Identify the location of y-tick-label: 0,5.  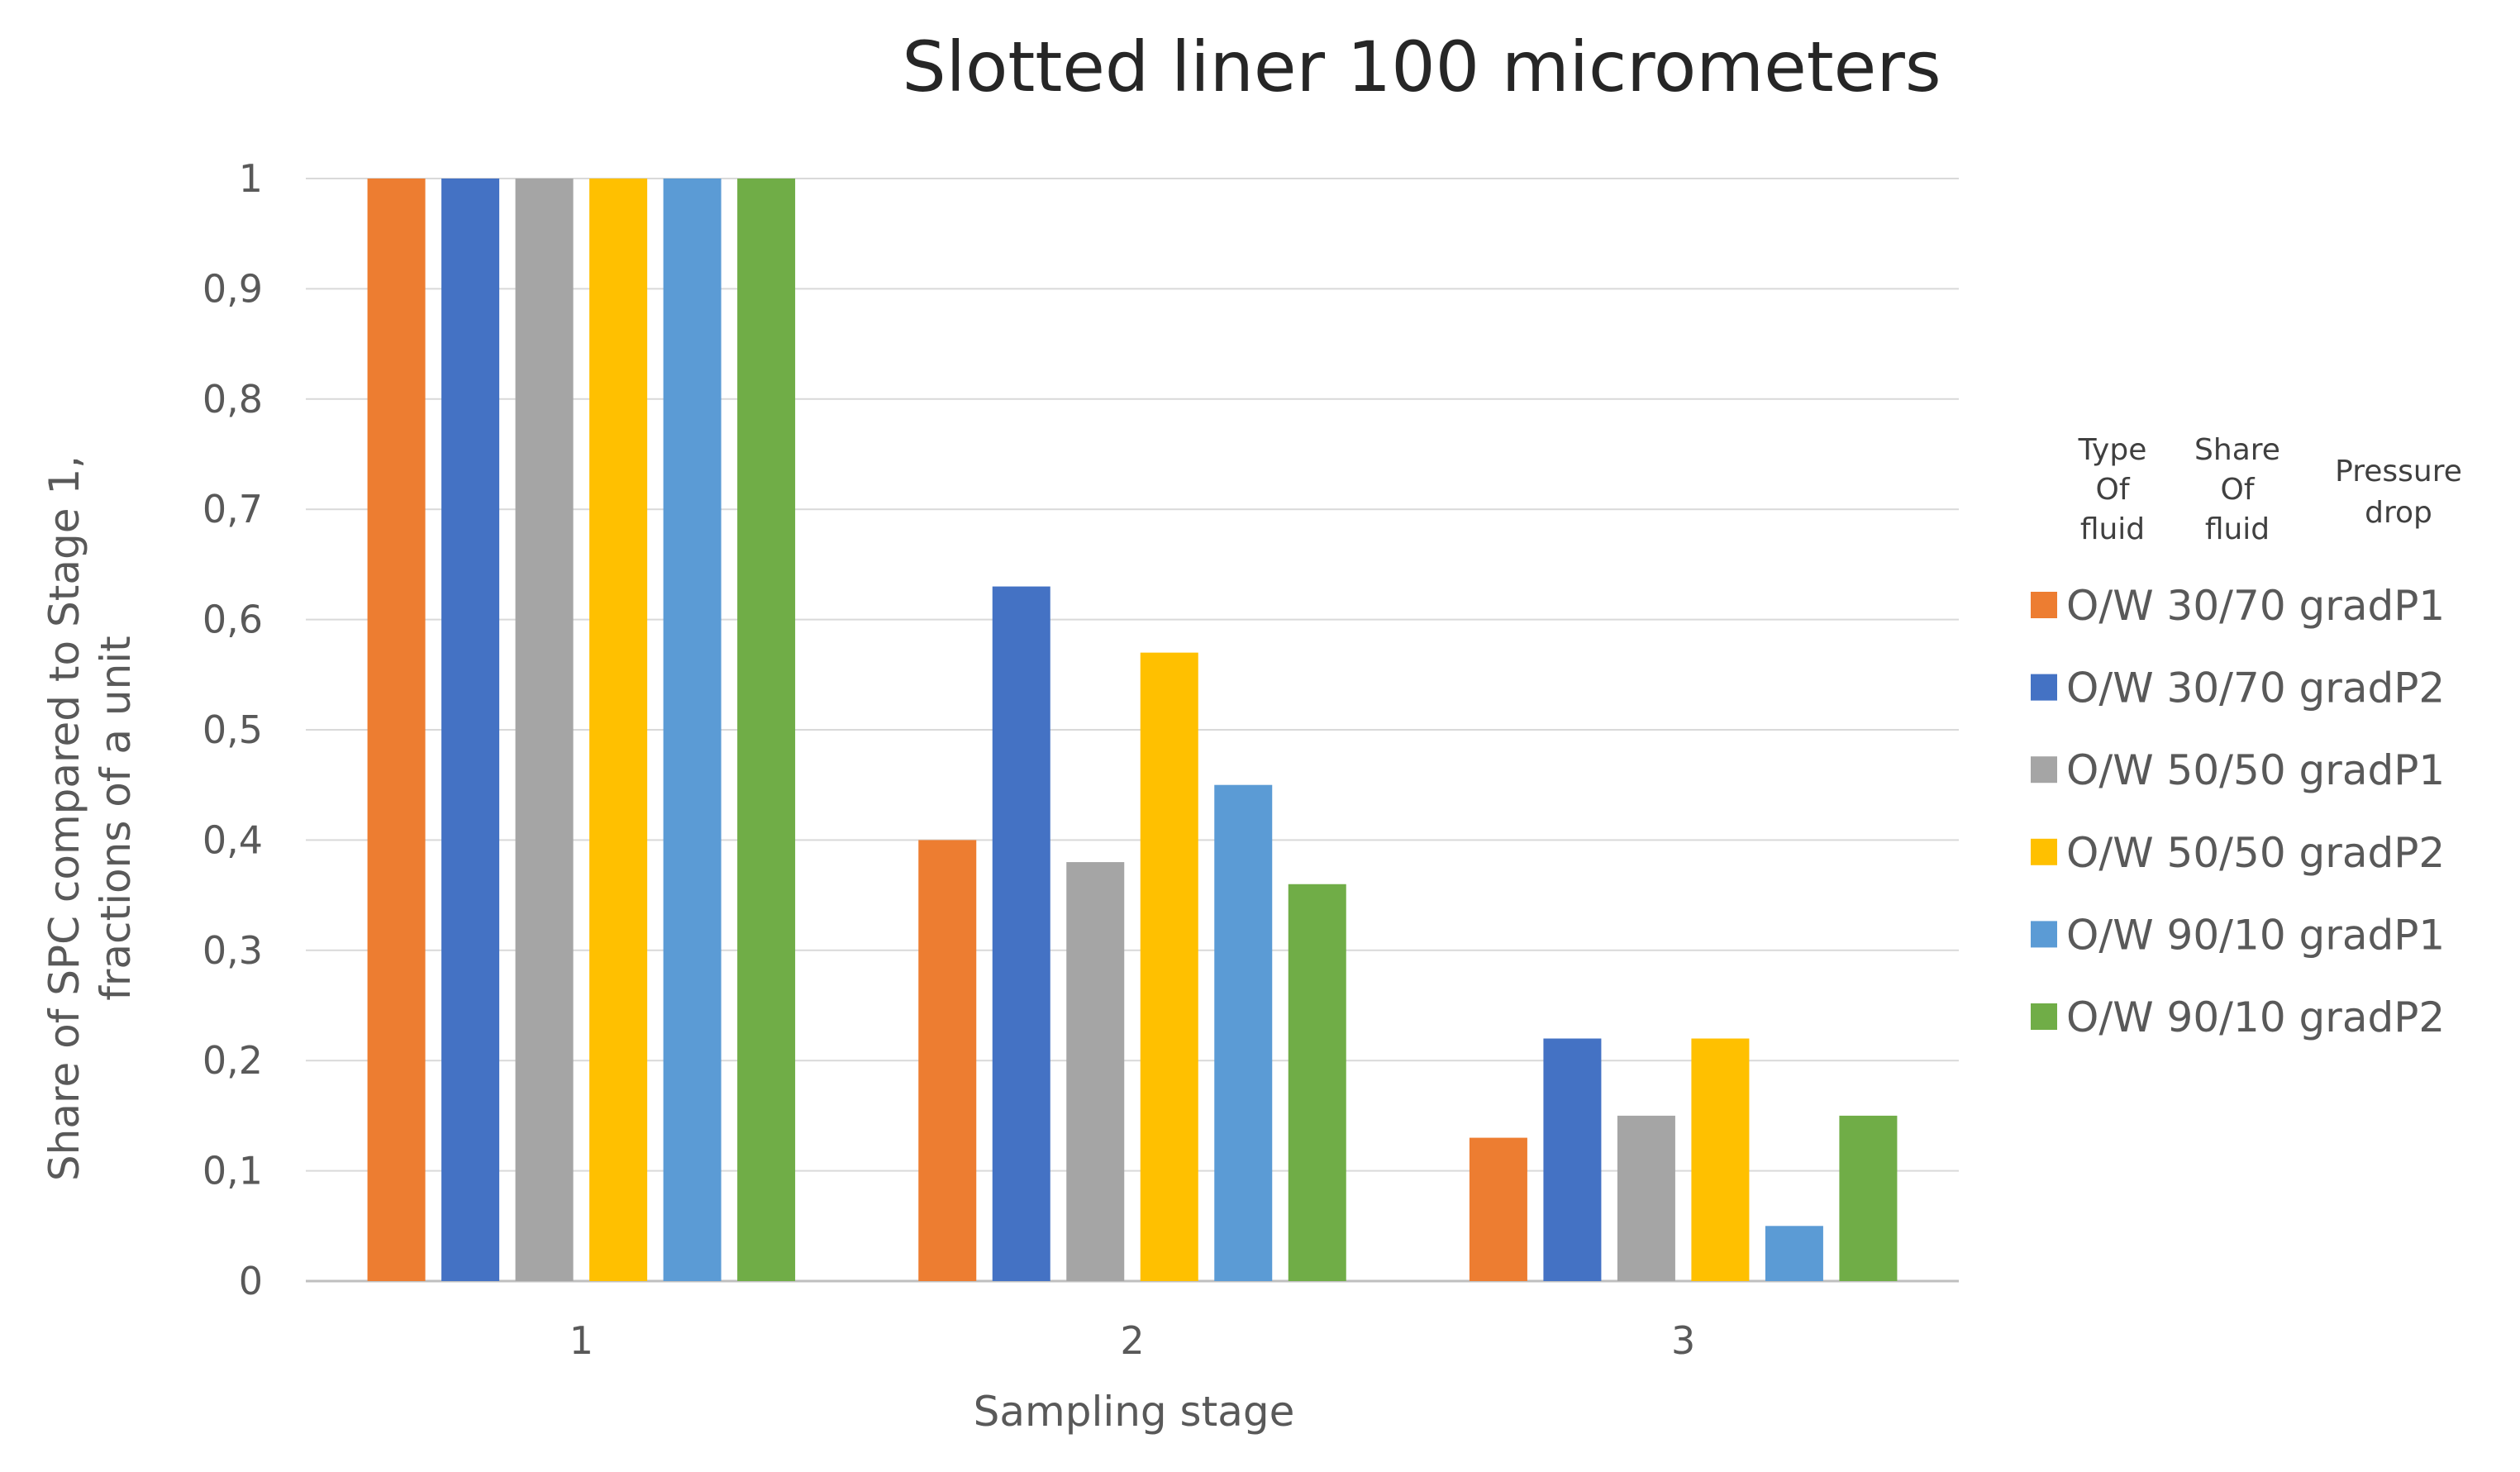
(232, 729).